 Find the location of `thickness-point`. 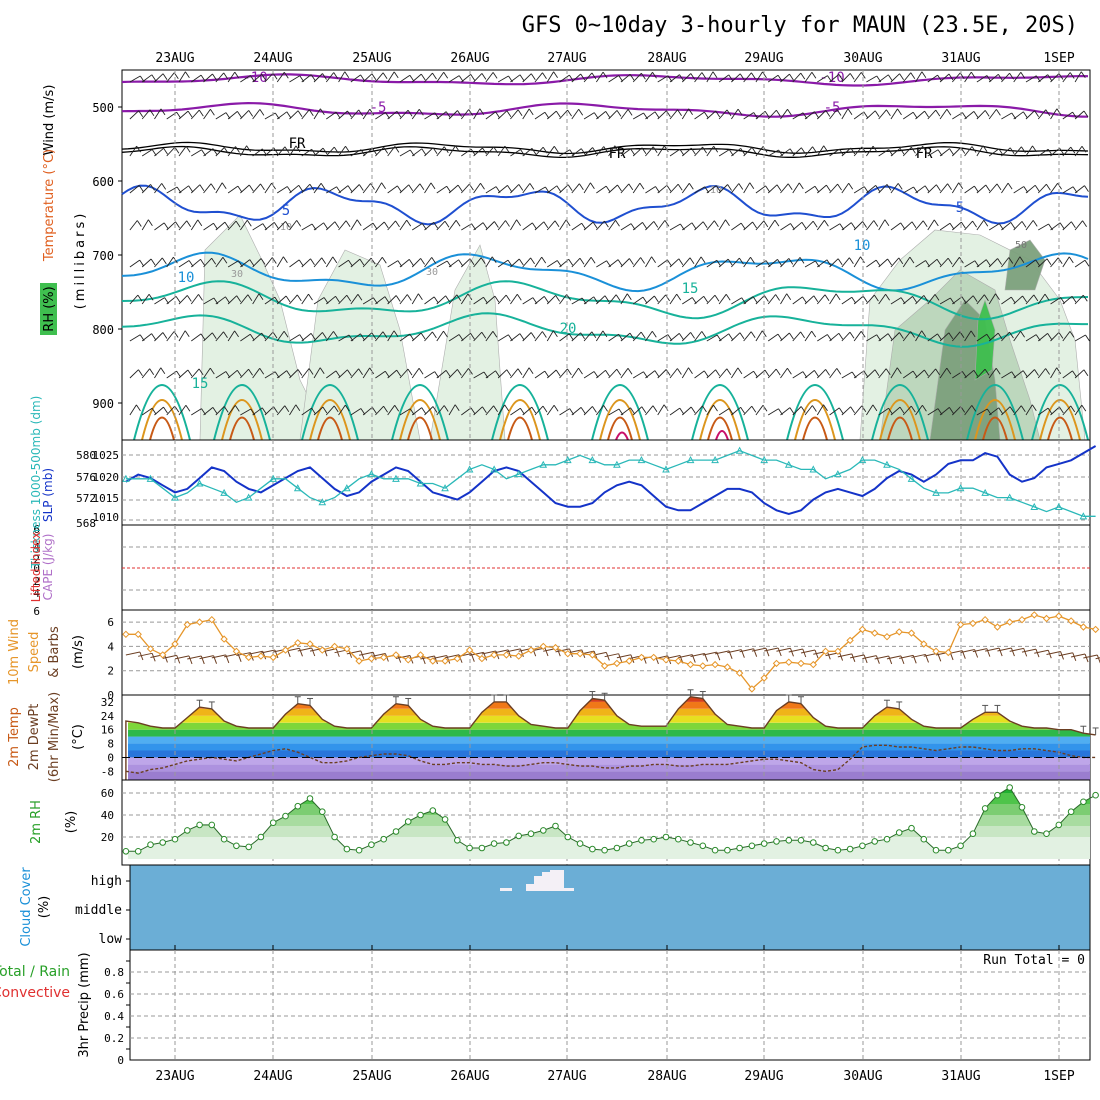

thickness-point is located at coordinates (985, 492).